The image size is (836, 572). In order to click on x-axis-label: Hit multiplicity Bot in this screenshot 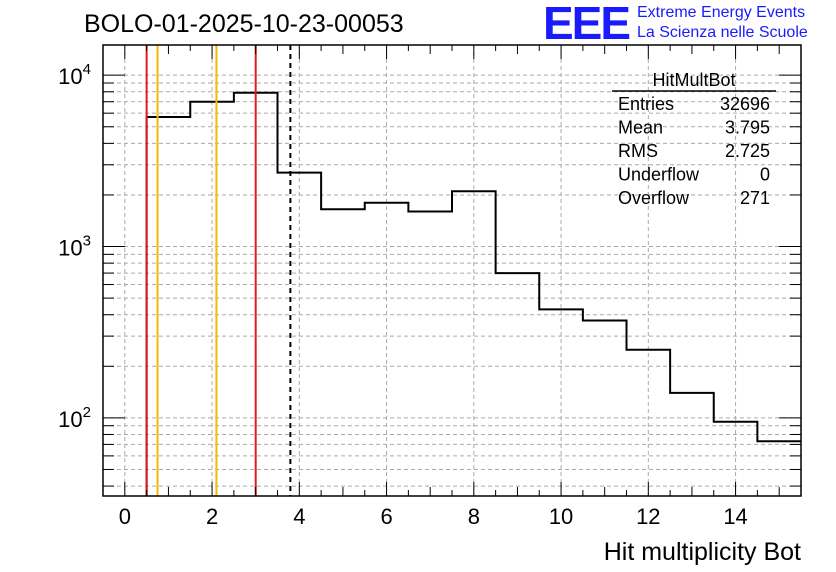, I will do `click(702, 552)`.